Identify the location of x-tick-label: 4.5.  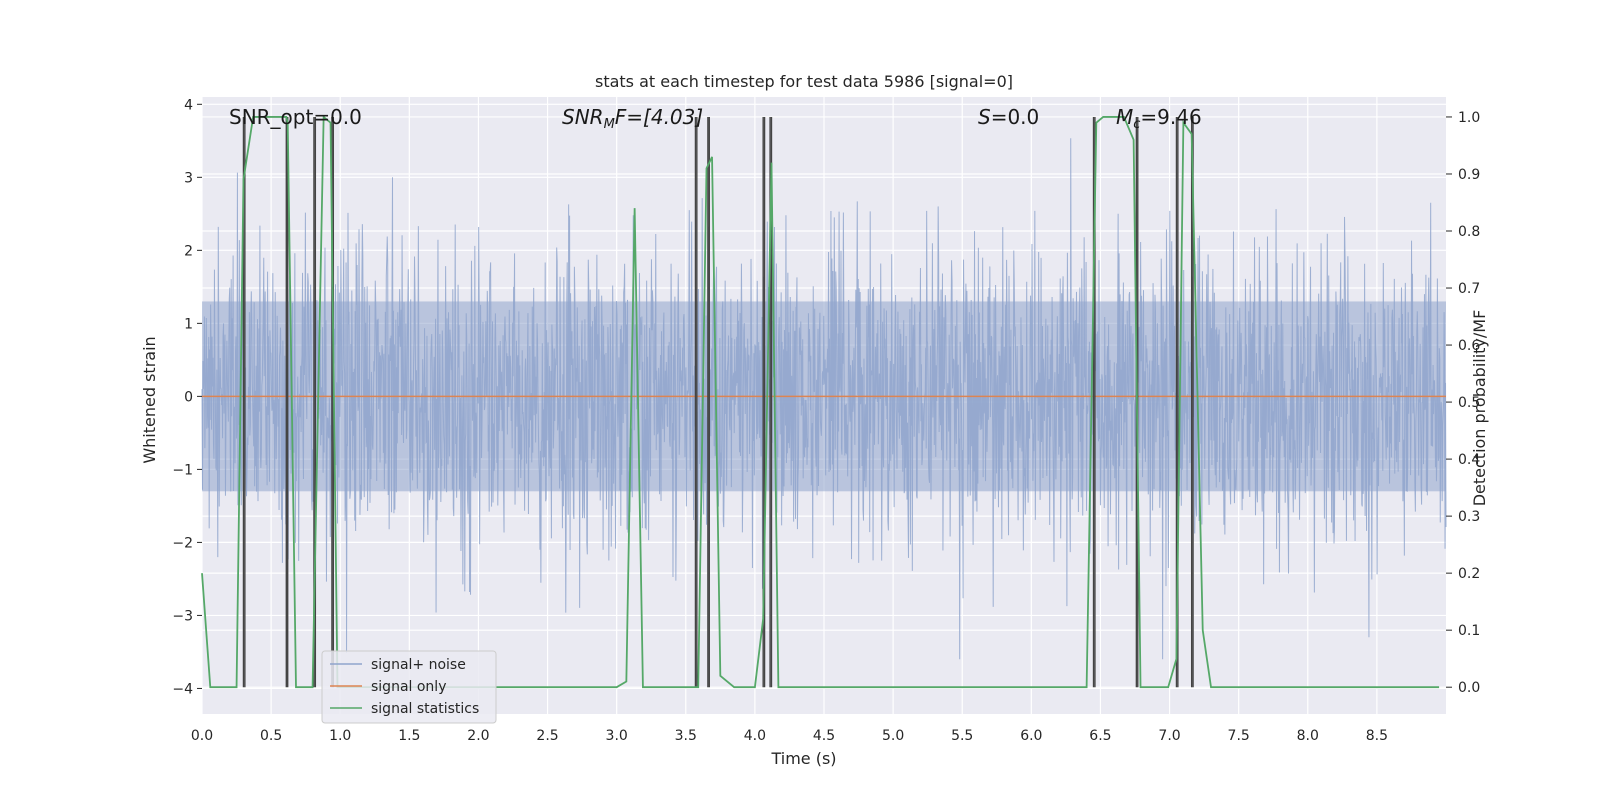
(824, 736).